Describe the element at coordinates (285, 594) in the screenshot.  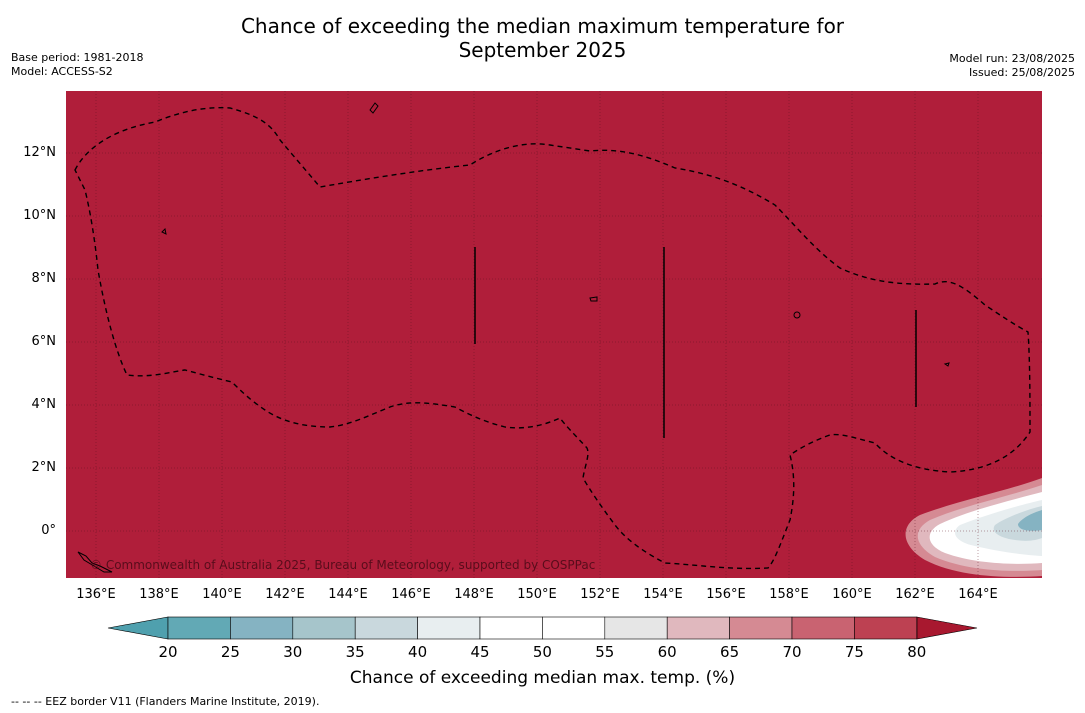
I see `x-tick-label: 142°E` at that location.